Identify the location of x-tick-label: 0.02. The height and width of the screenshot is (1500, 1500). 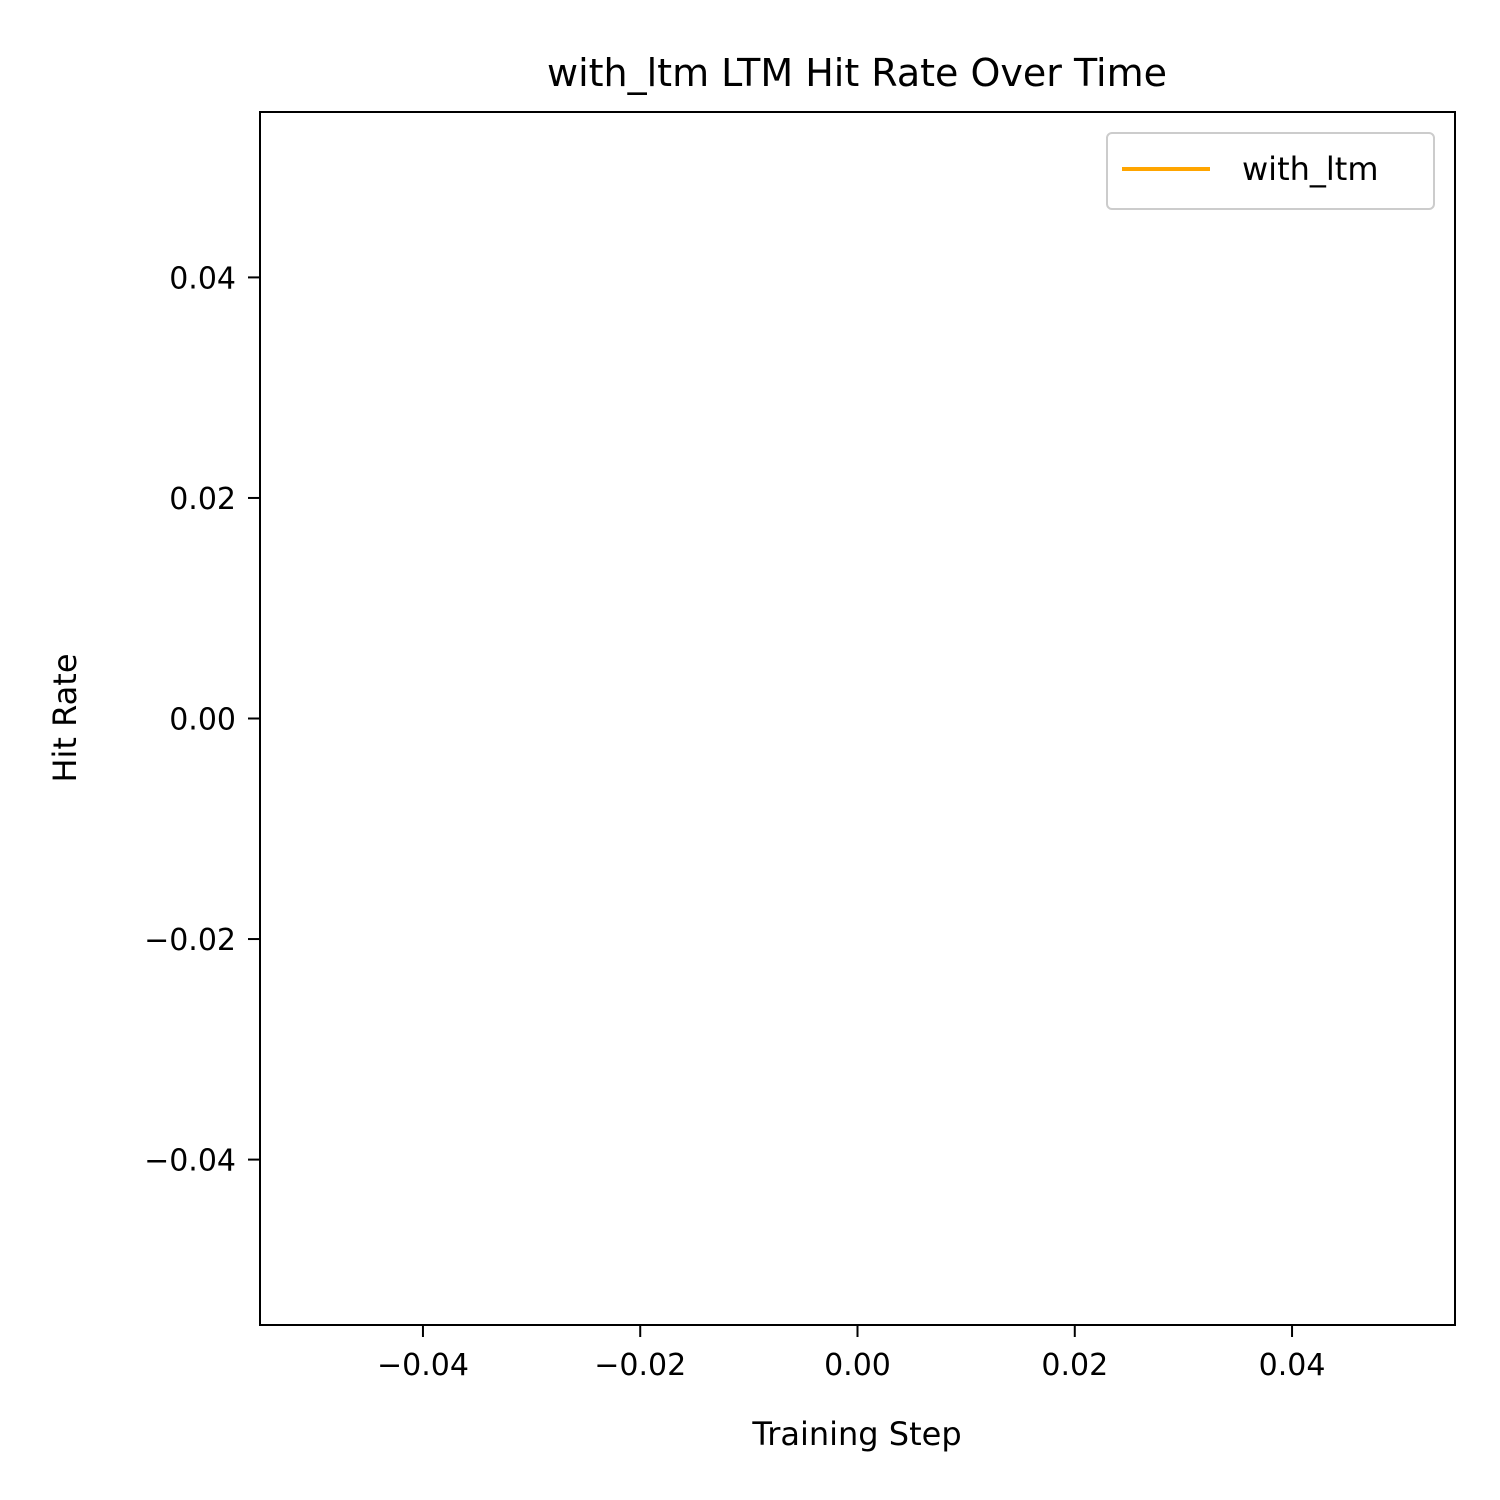
(1074, 1365).